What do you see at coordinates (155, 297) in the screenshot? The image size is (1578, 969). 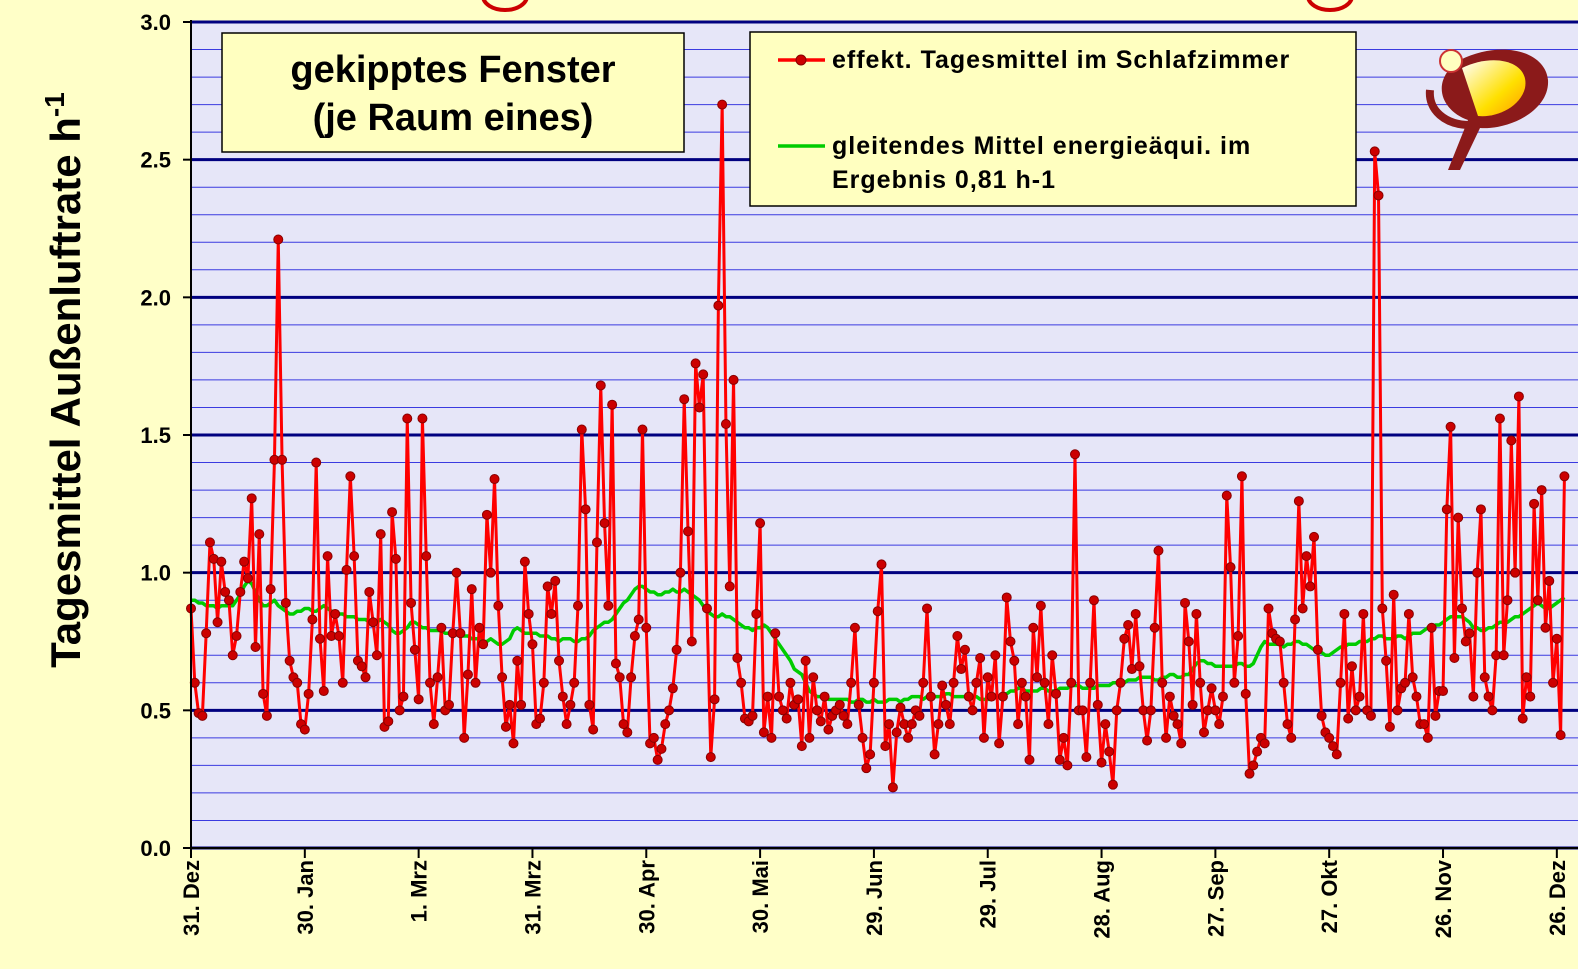 I see `y-tick-label: 2.0` at bounding box center [155, 297].